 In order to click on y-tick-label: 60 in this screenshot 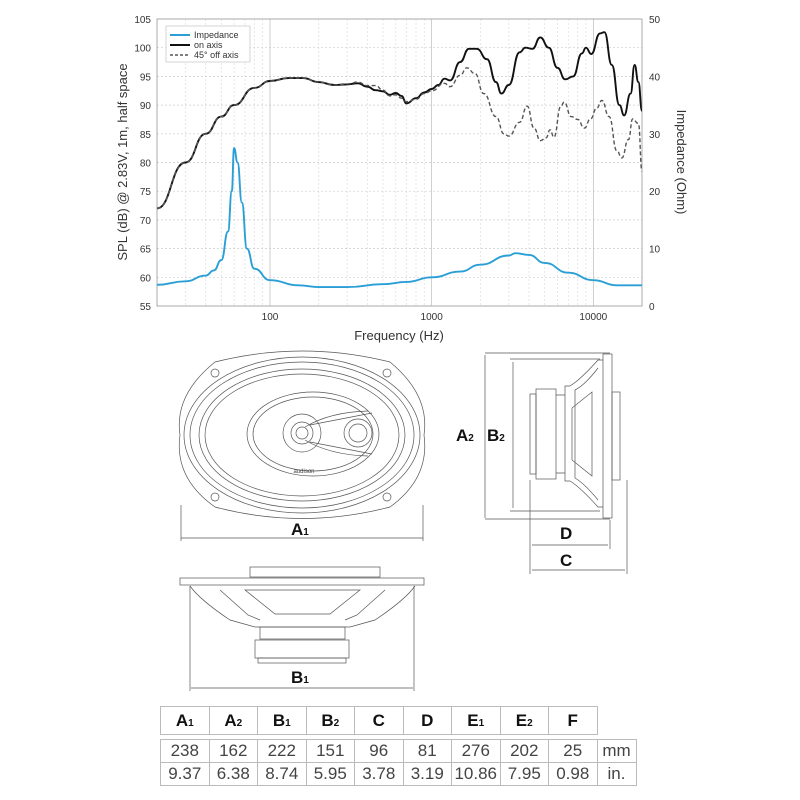, I will do `click(146, 278)`.